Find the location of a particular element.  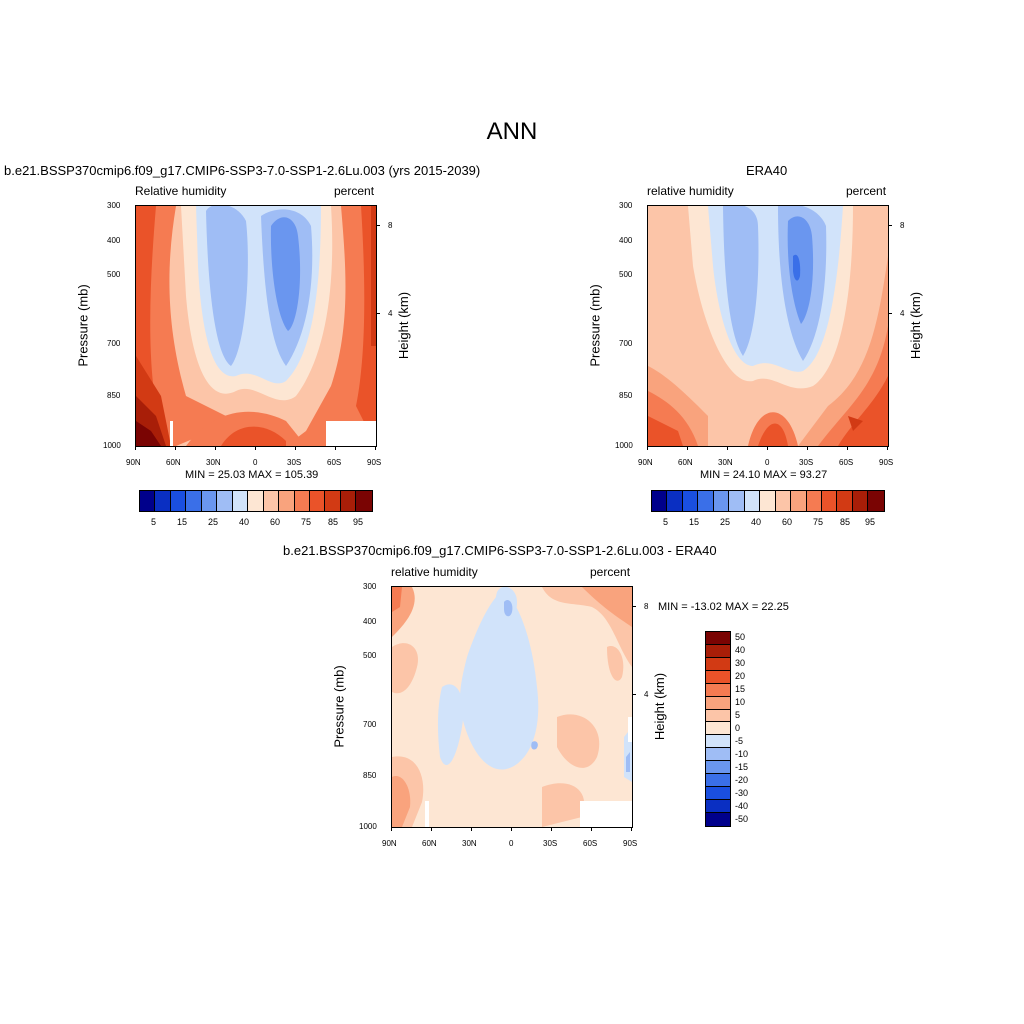

obs-xtick-60N: 60N is located at coordinates (685, 462).